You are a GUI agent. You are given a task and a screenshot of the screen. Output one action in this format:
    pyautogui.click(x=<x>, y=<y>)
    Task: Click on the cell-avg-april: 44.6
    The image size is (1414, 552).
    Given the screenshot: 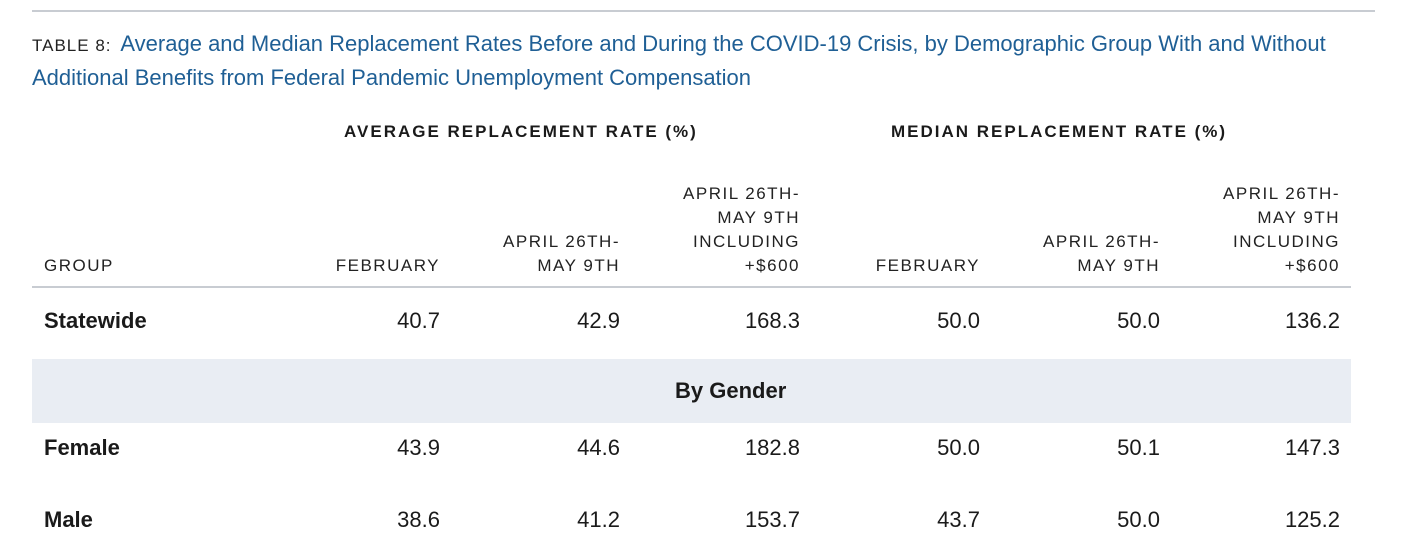 What is the action you would take?
    pyautogui.click(x=598, y=447)
    